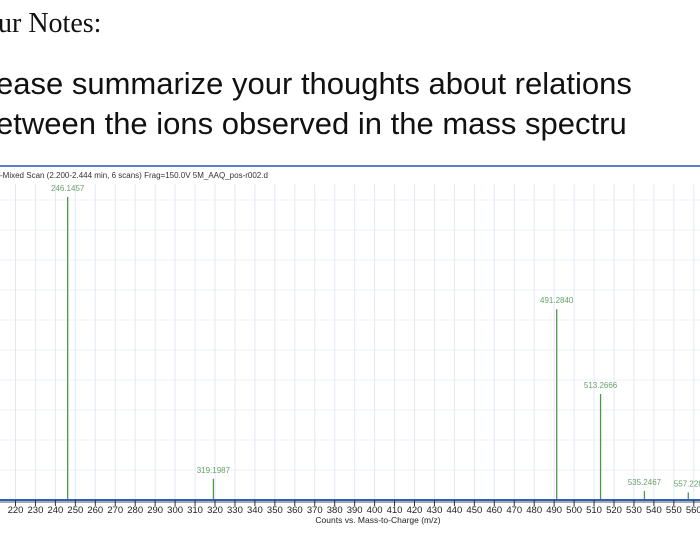 The width and height of the screenshot is (700, 546). I want to click on x-tick-label: 410, so click(395, 510).